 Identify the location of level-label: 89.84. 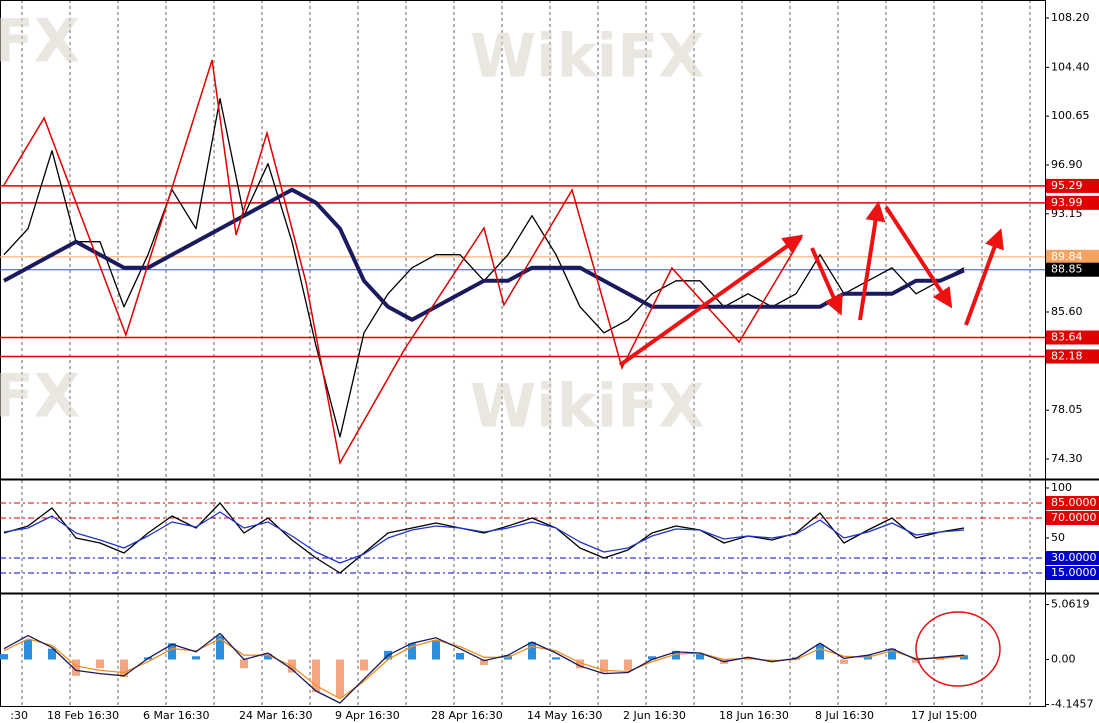
(1067, 256).